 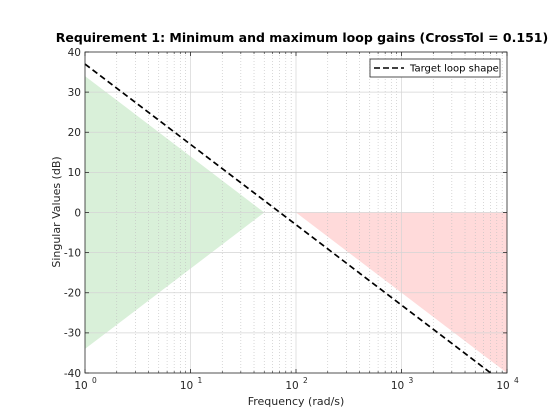 What do you see at coordinates (77, 213) in the screenshot?
I see `y-tick-label: 0` at bounding box center [77, 213].